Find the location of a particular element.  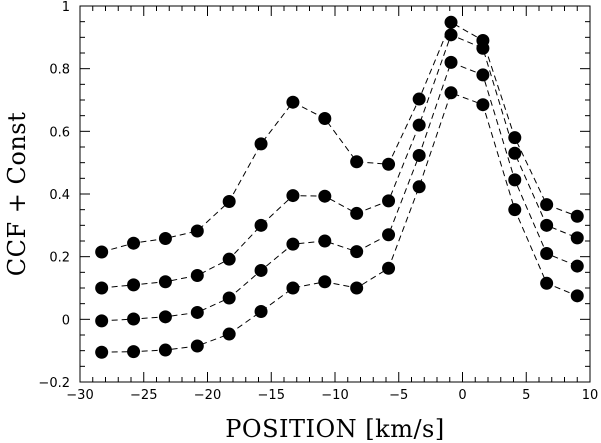

y-tick-label: 0.8 is located at coordinates (59, 70).